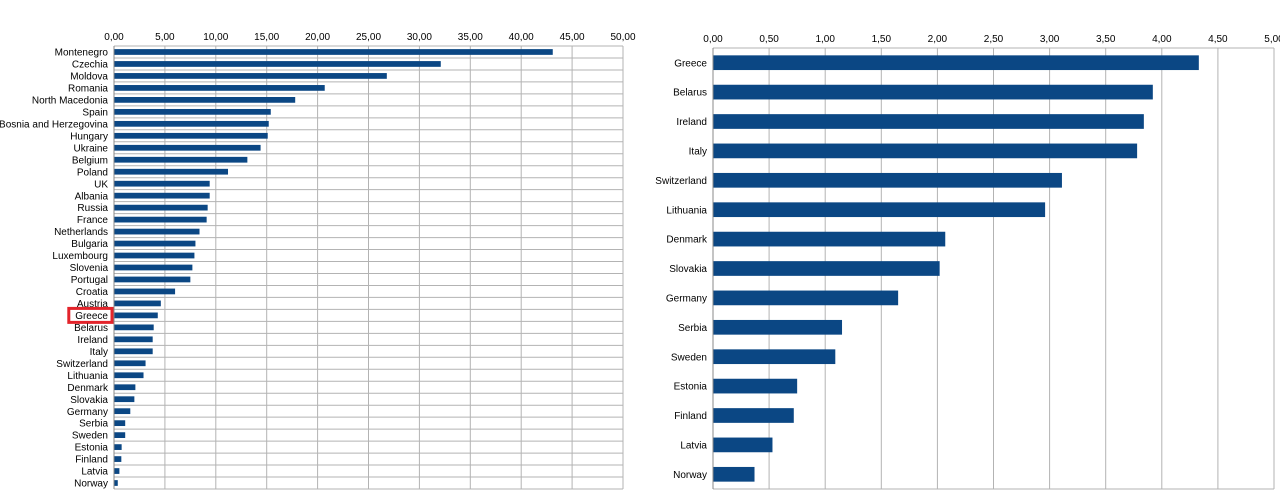  Describe the element at coordinates (162, 183) in the screenshot. I see `left-bar-uk` at that location.